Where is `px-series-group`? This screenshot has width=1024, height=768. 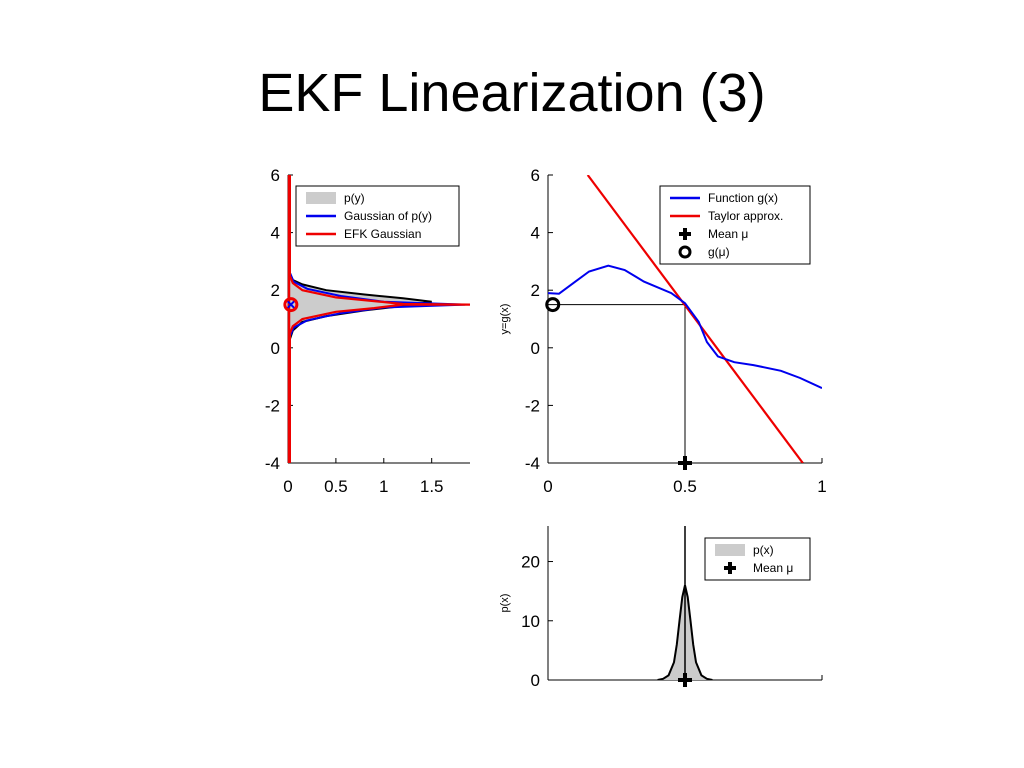 px-series-group is located at coordinates (685, 603).